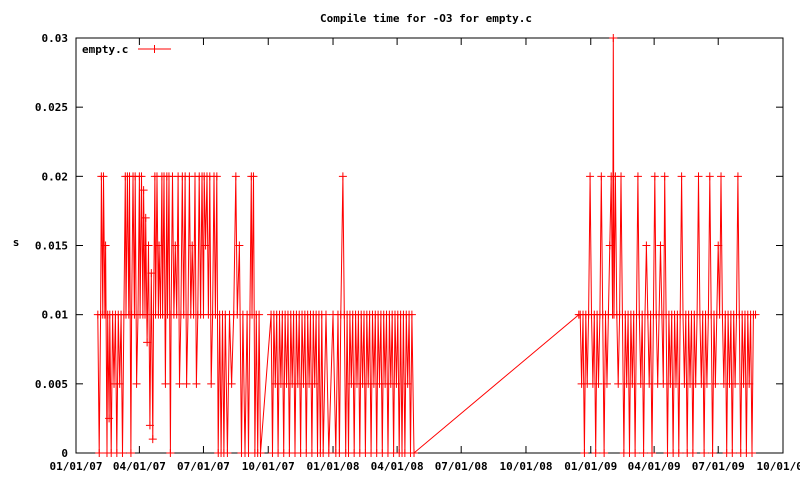  Describe the element at coordinates (654, 466) in the screenshot. I see `x-tick-label: 04/01/09` at that location.